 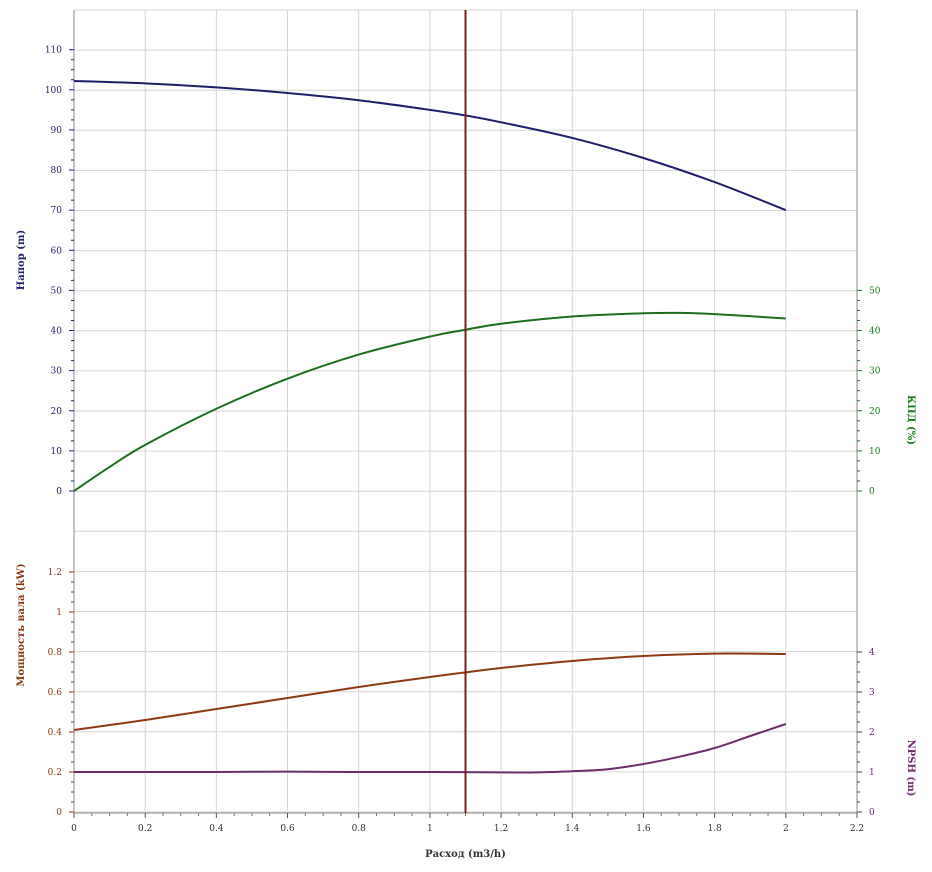 I want to click on x-tick-label: 0.6, so click(x=287, y=829).